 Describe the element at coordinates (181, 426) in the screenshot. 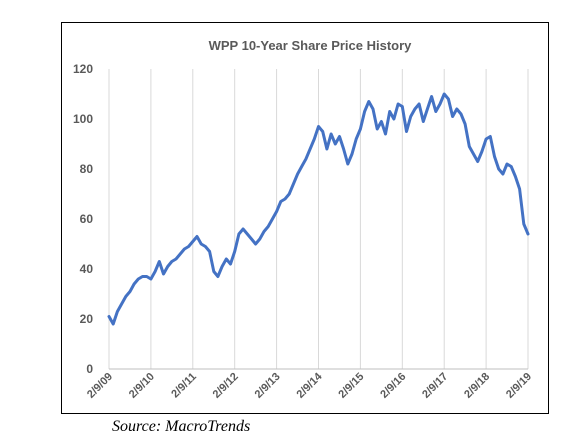

I see `source-note: Source: MacroTrends` at that location.